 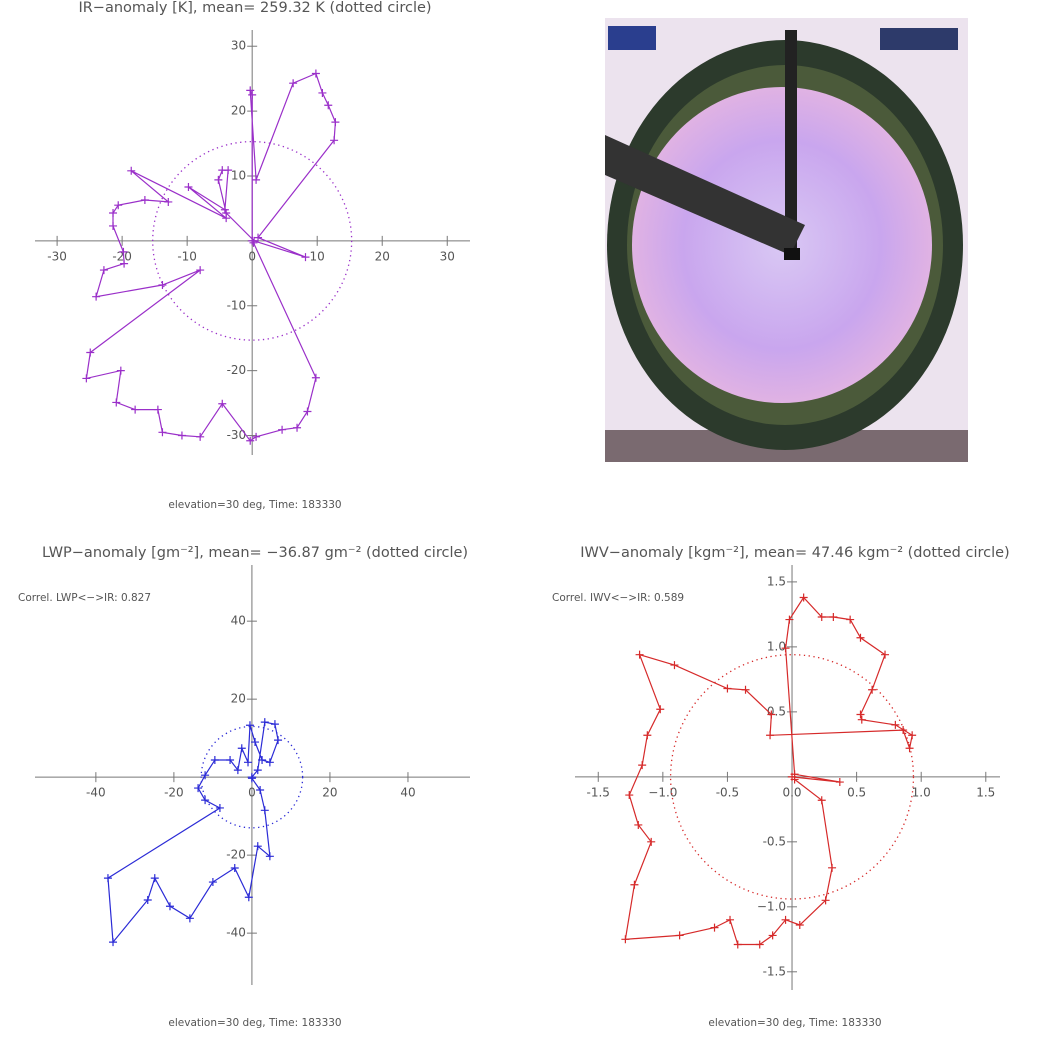 What do you see at coordinates (84, 598) in the screenshot?
I see `annotation: Correl. LWP<−>IR: 0.827` at bounding box center [84, 598].